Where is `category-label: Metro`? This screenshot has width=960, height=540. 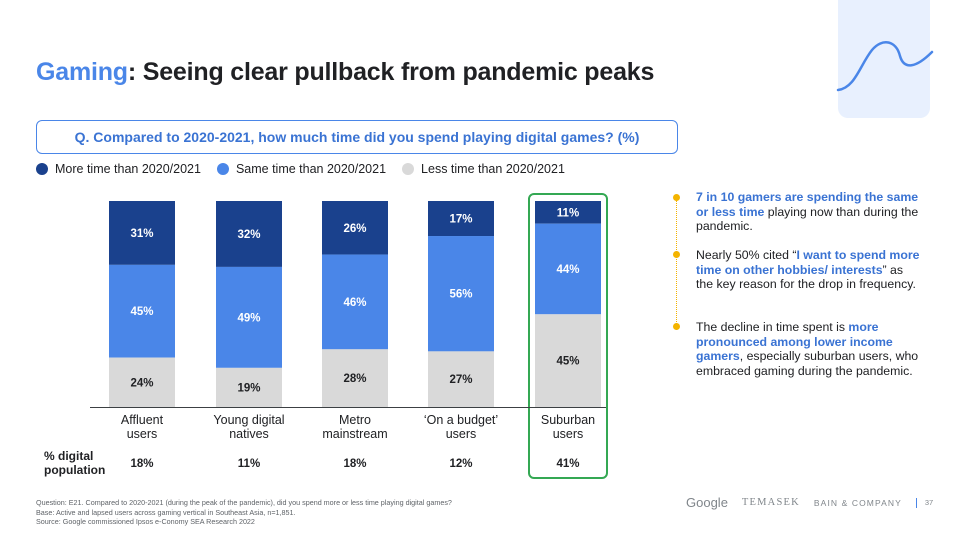 category-label: Metro is located at coordinates (355, 420).